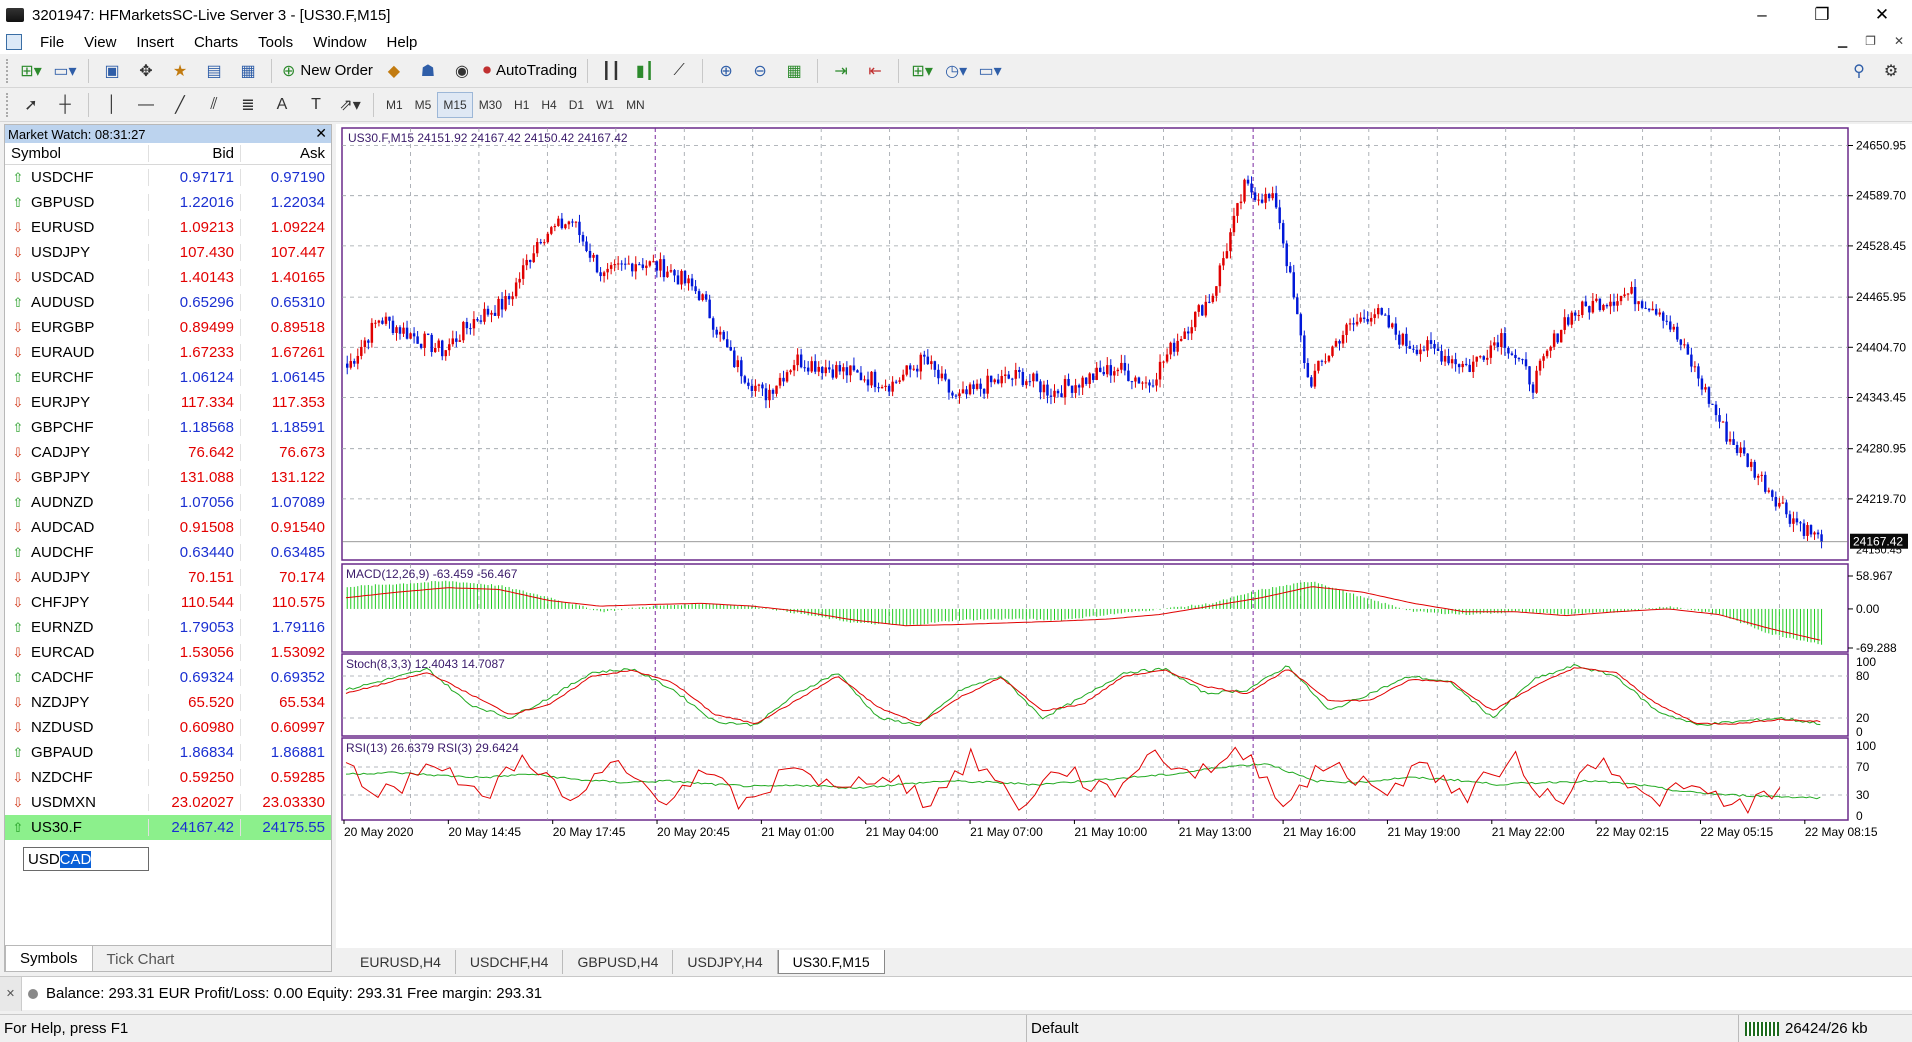  What do you see at coordinates (321, 133) in the screenshot?
I see `market-watch-close-icon: ✕` at bounding box center [321, 133].